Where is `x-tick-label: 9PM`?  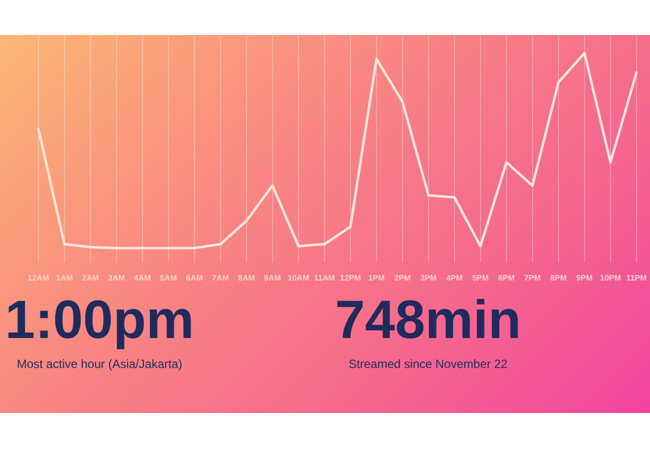 x-tick-label: 9PM is located at coordinates (585, 278).